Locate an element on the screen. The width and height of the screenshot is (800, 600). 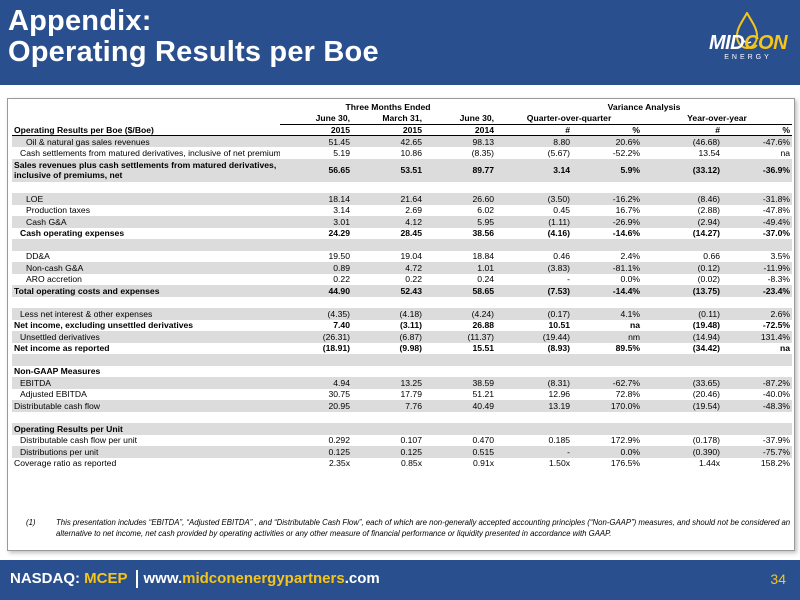
row-value-4: (7.53) is located at coordinates (534, 291).